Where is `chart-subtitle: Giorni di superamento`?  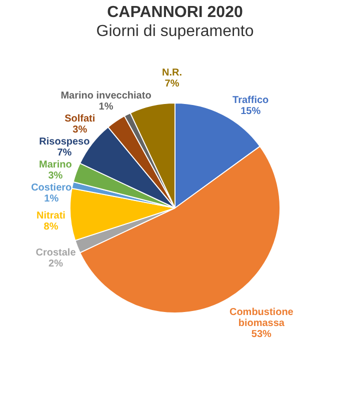 chart-subtitle: Giorni di superamento is located at coordinates (175, 31).